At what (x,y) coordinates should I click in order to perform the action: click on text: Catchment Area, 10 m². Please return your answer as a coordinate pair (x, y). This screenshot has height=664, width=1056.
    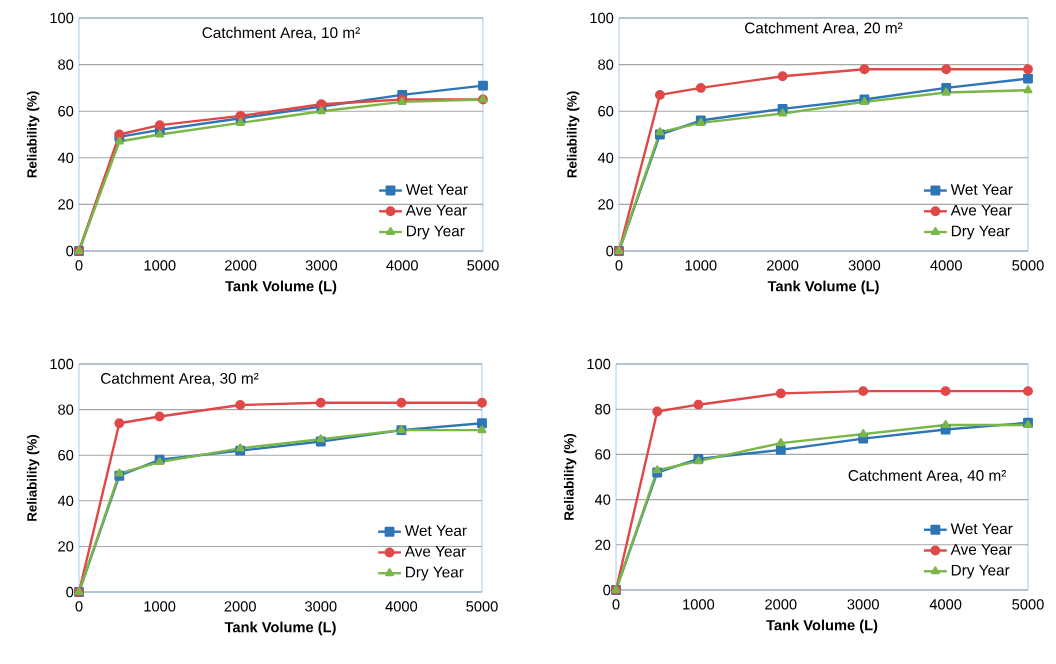
    Looking at the image, I should click on (281, 33).